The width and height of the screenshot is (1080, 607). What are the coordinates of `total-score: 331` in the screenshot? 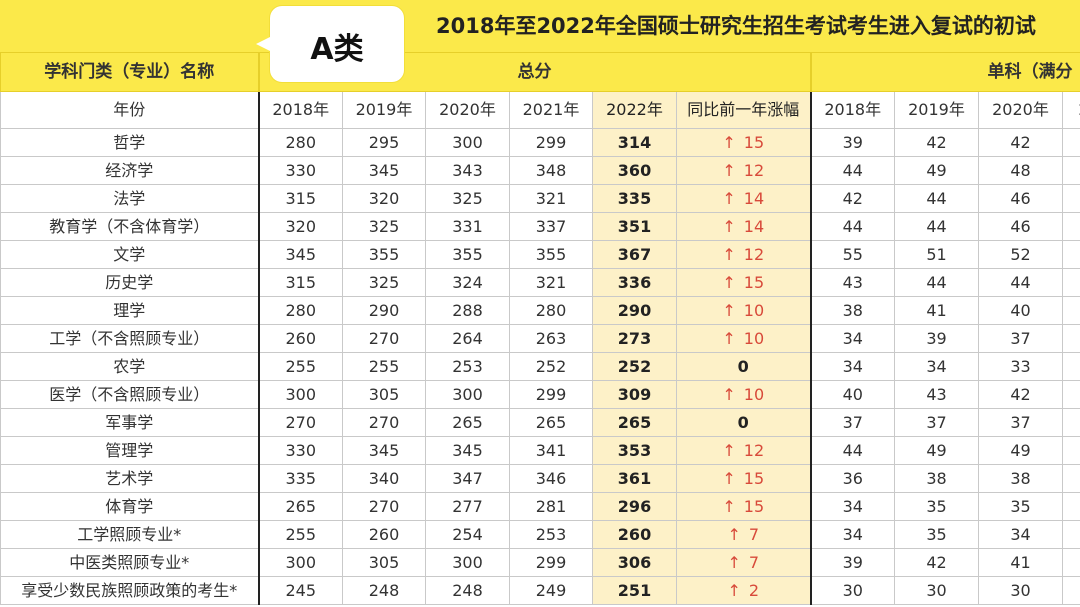 It's located at (467, 226).